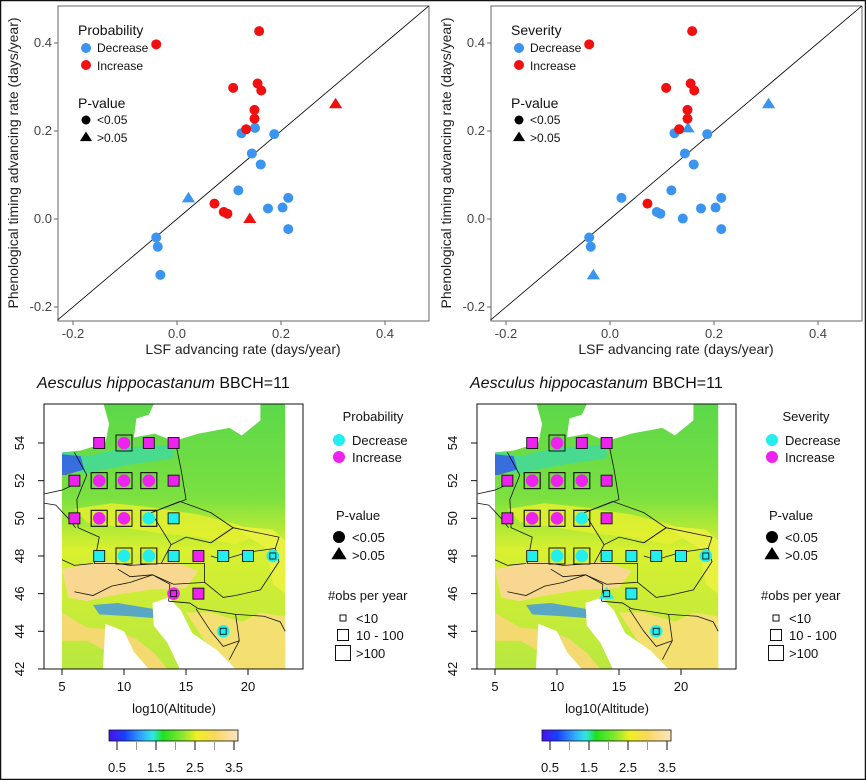 This screenshot has width=866, height=780. Describe the element at coordinates (242, 349) in the screenshot. I see `x-axis-label: LSF advancing rate (days/year)` at that location.